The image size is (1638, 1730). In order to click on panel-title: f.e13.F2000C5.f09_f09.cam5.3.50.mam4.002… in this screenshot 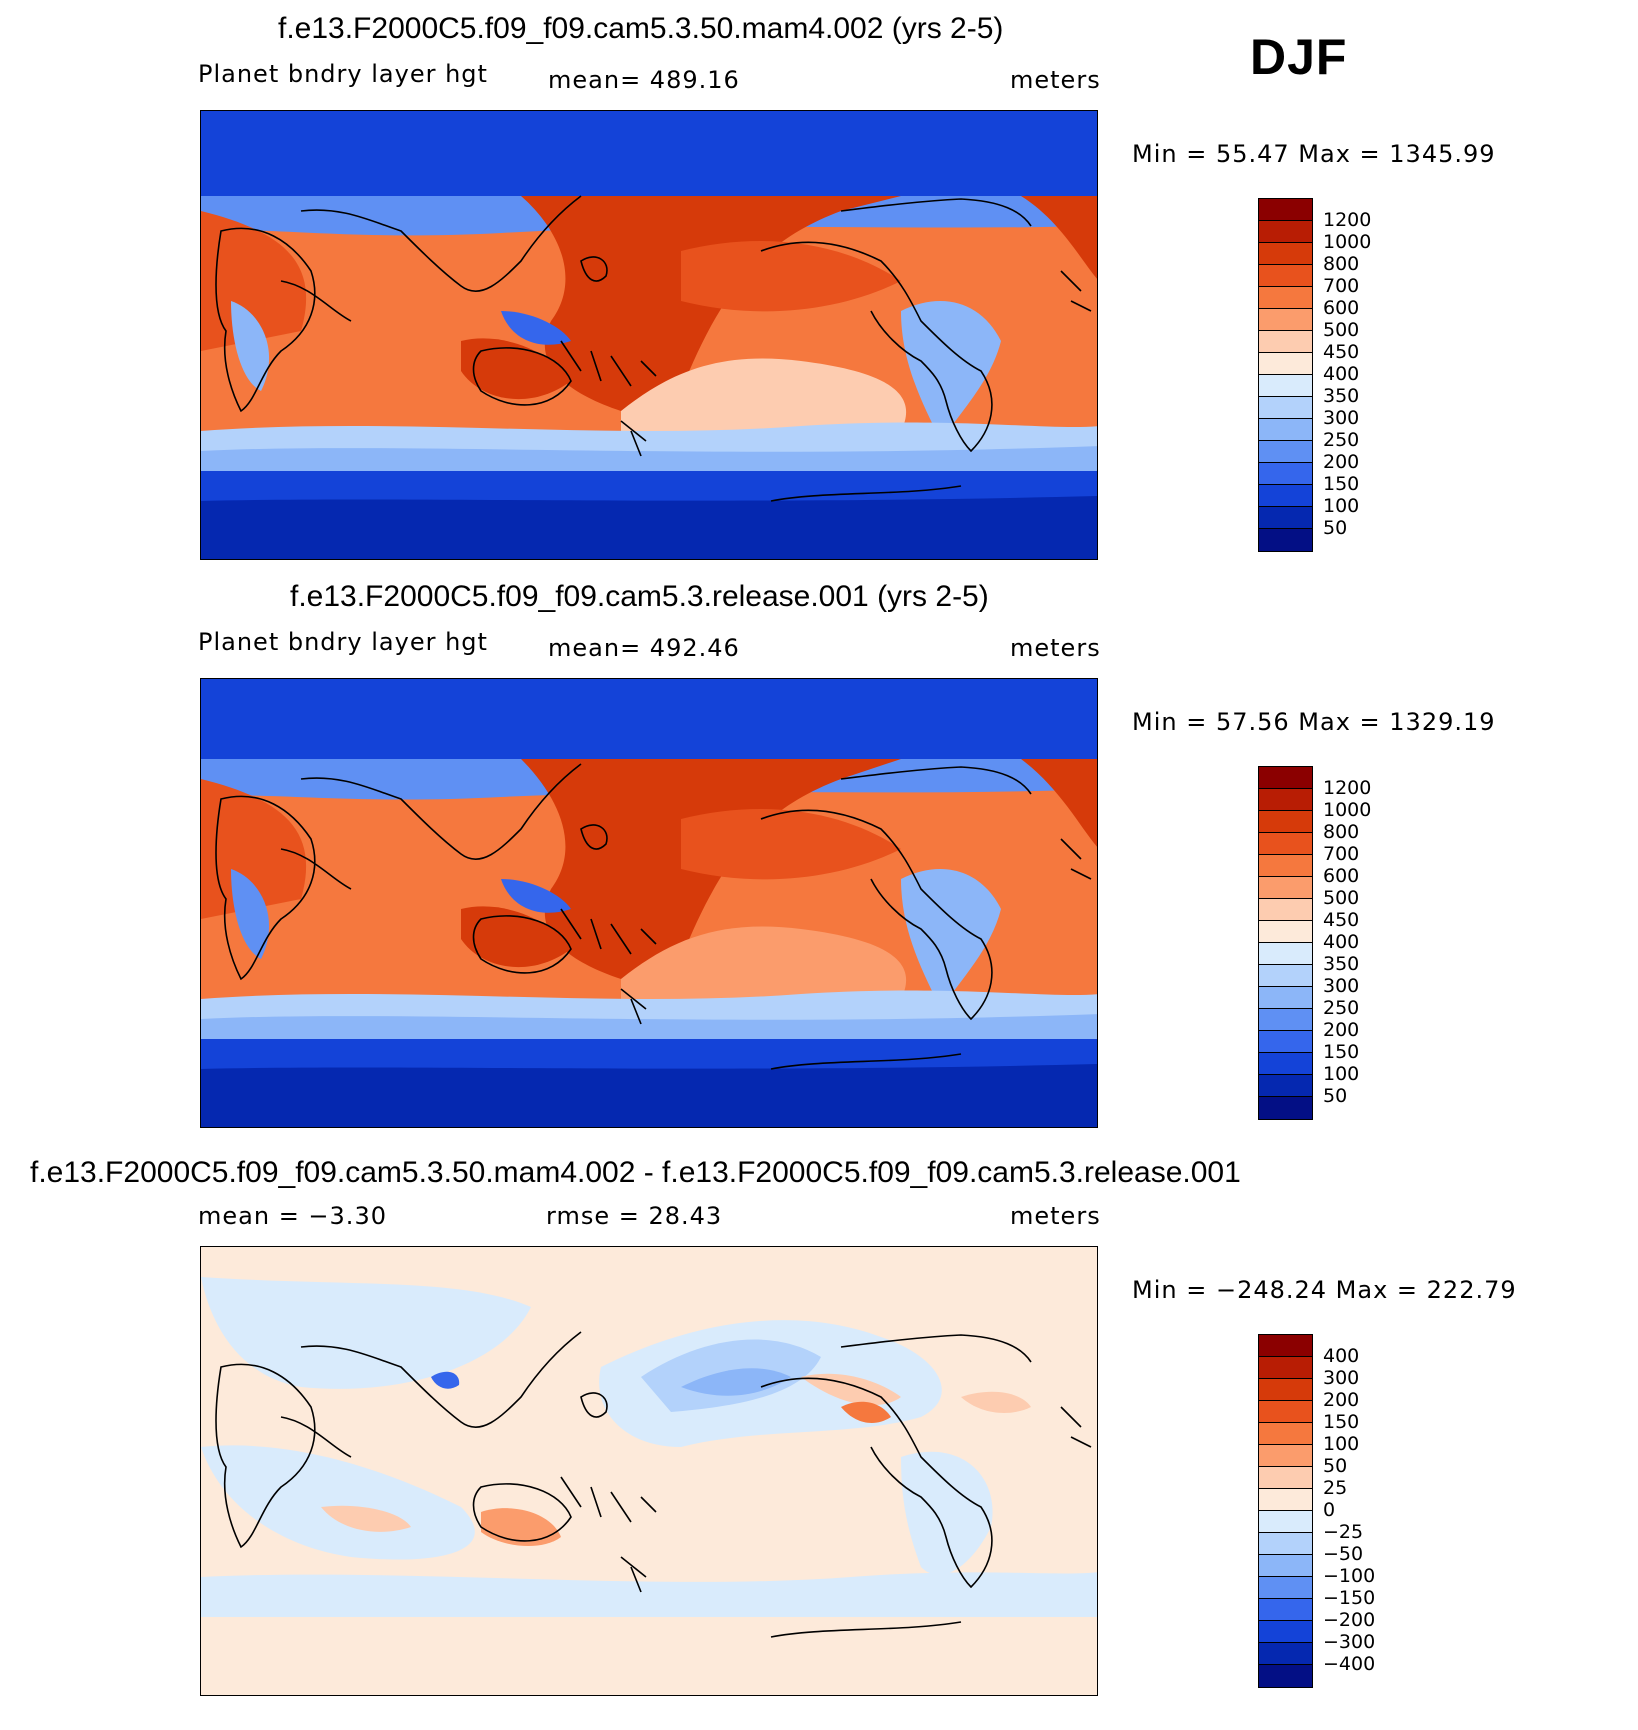, I will do `click(641, 28)`.